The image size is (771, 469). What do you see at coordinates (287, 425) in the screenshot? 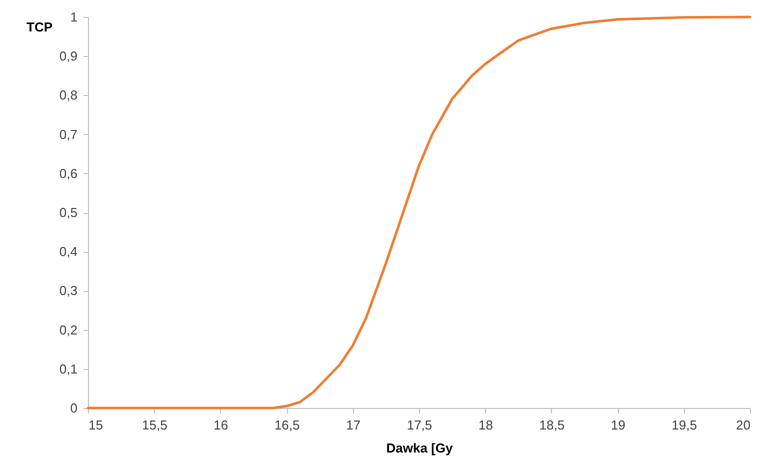
I see `x-tick-label: 16,5` at bounding box center [287, 425].